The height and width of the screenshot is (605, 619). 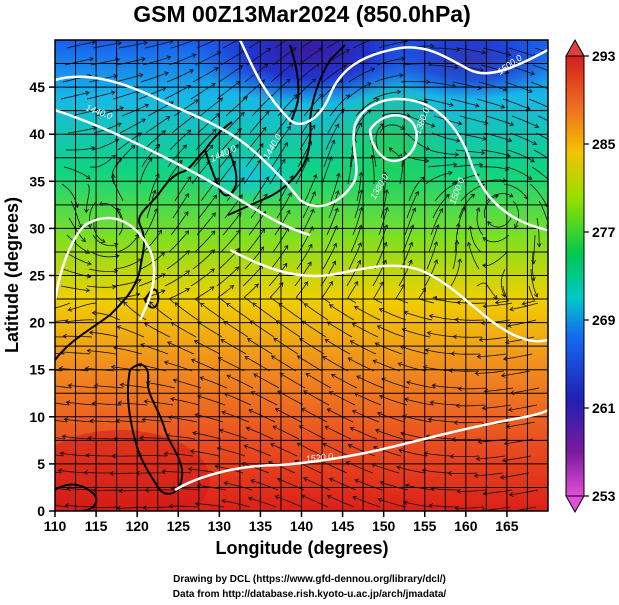 I want to click on x-tick-label: 145, so click(x=343, y=526).